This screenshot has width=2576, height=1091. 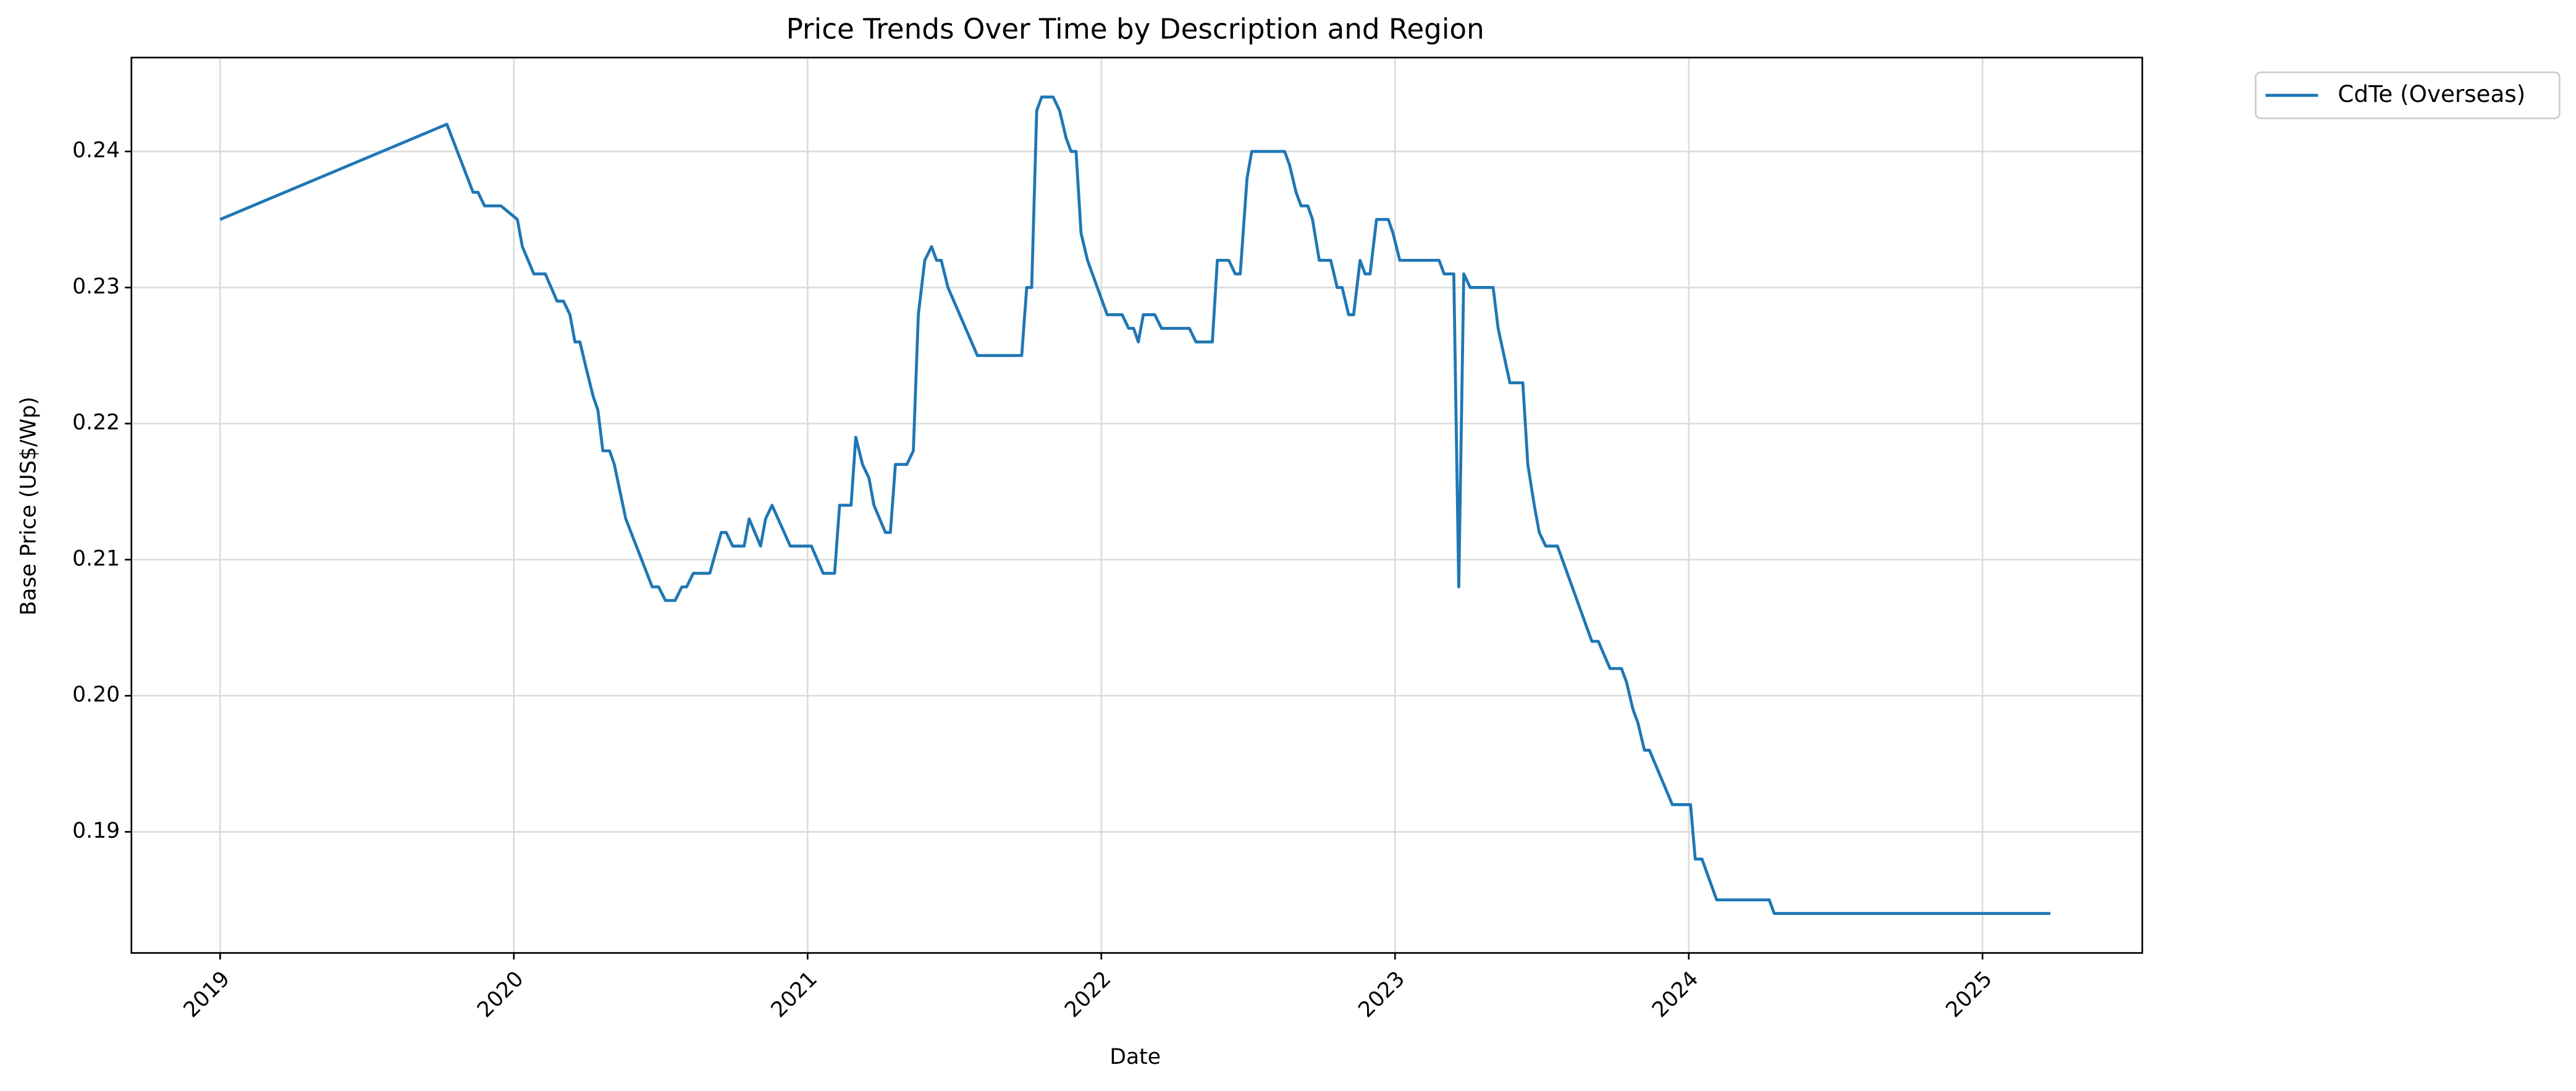 I want to click on x-tick-label: 2020, so click(x=500, y=994).